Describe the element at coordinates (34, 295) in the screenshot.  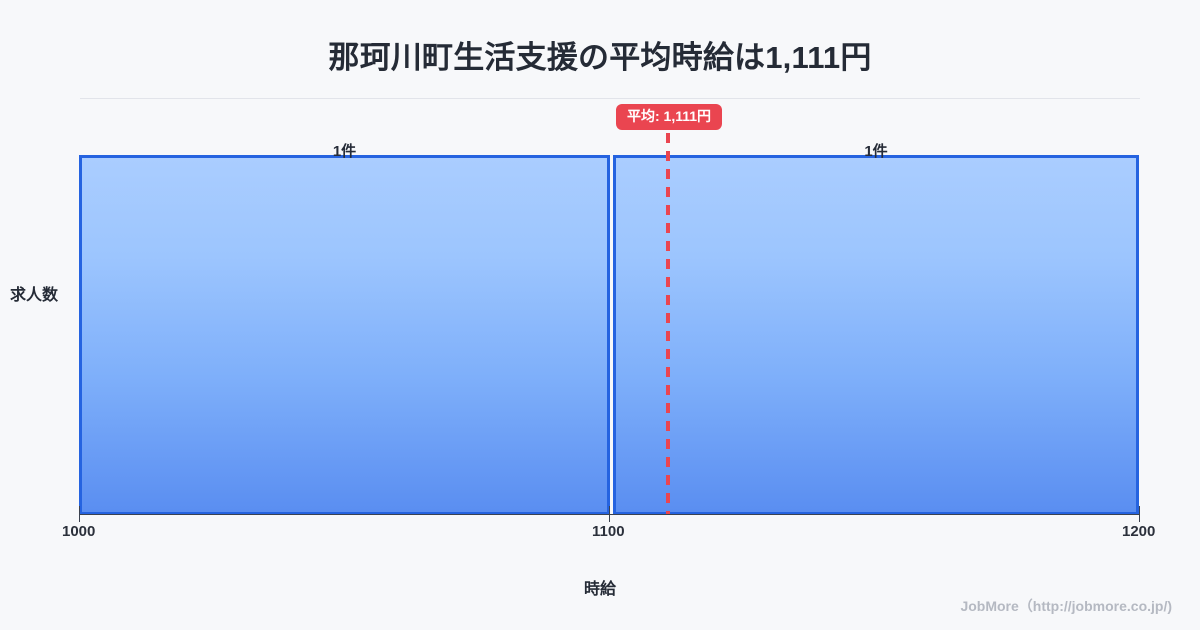
I see `y-axis-title: 求人数` at that location.